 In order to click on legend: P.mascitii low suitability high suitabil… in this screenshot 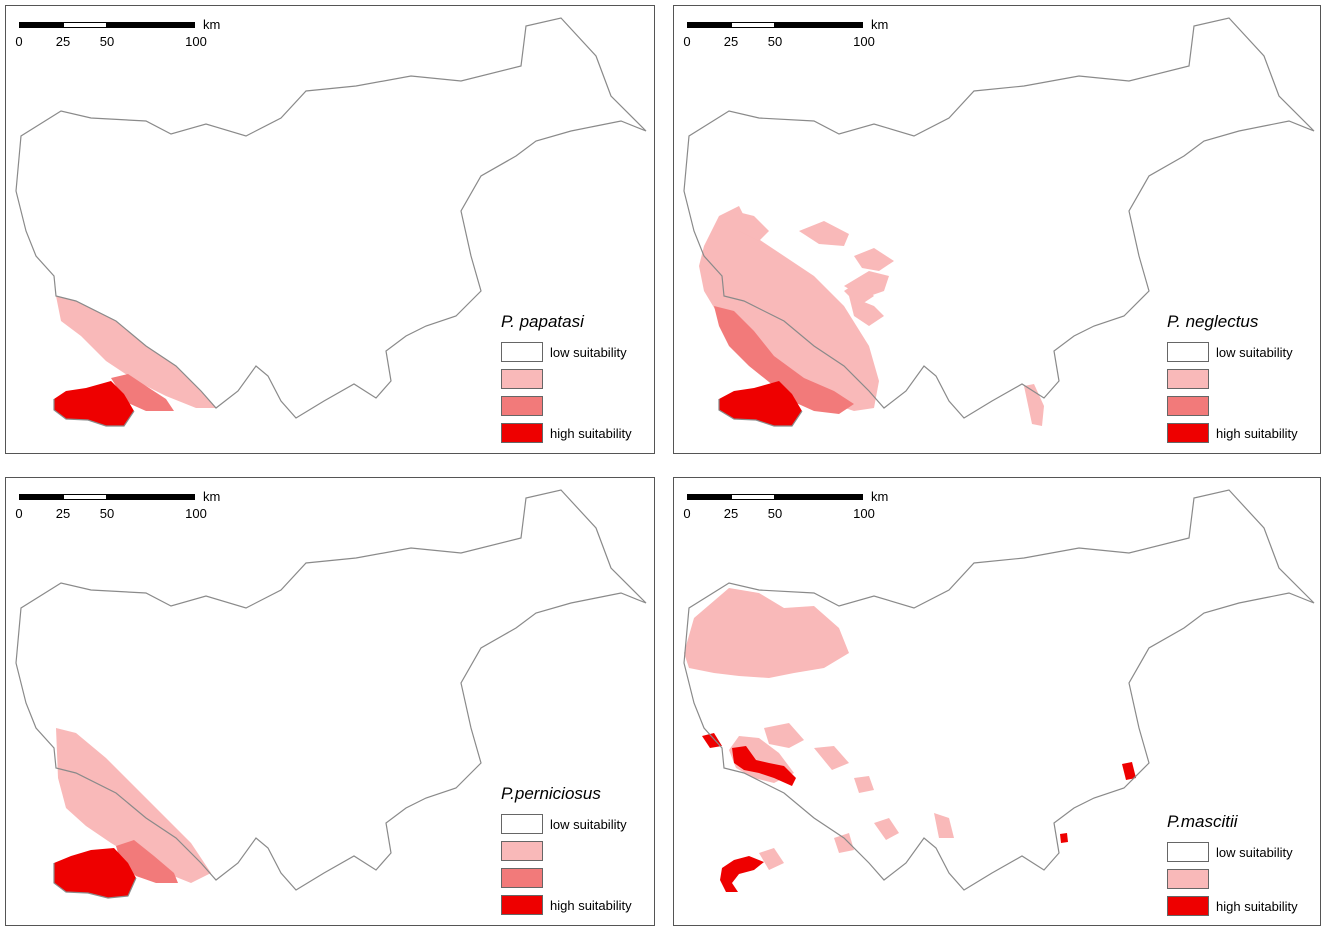, I will do `click(1232, 867)`.